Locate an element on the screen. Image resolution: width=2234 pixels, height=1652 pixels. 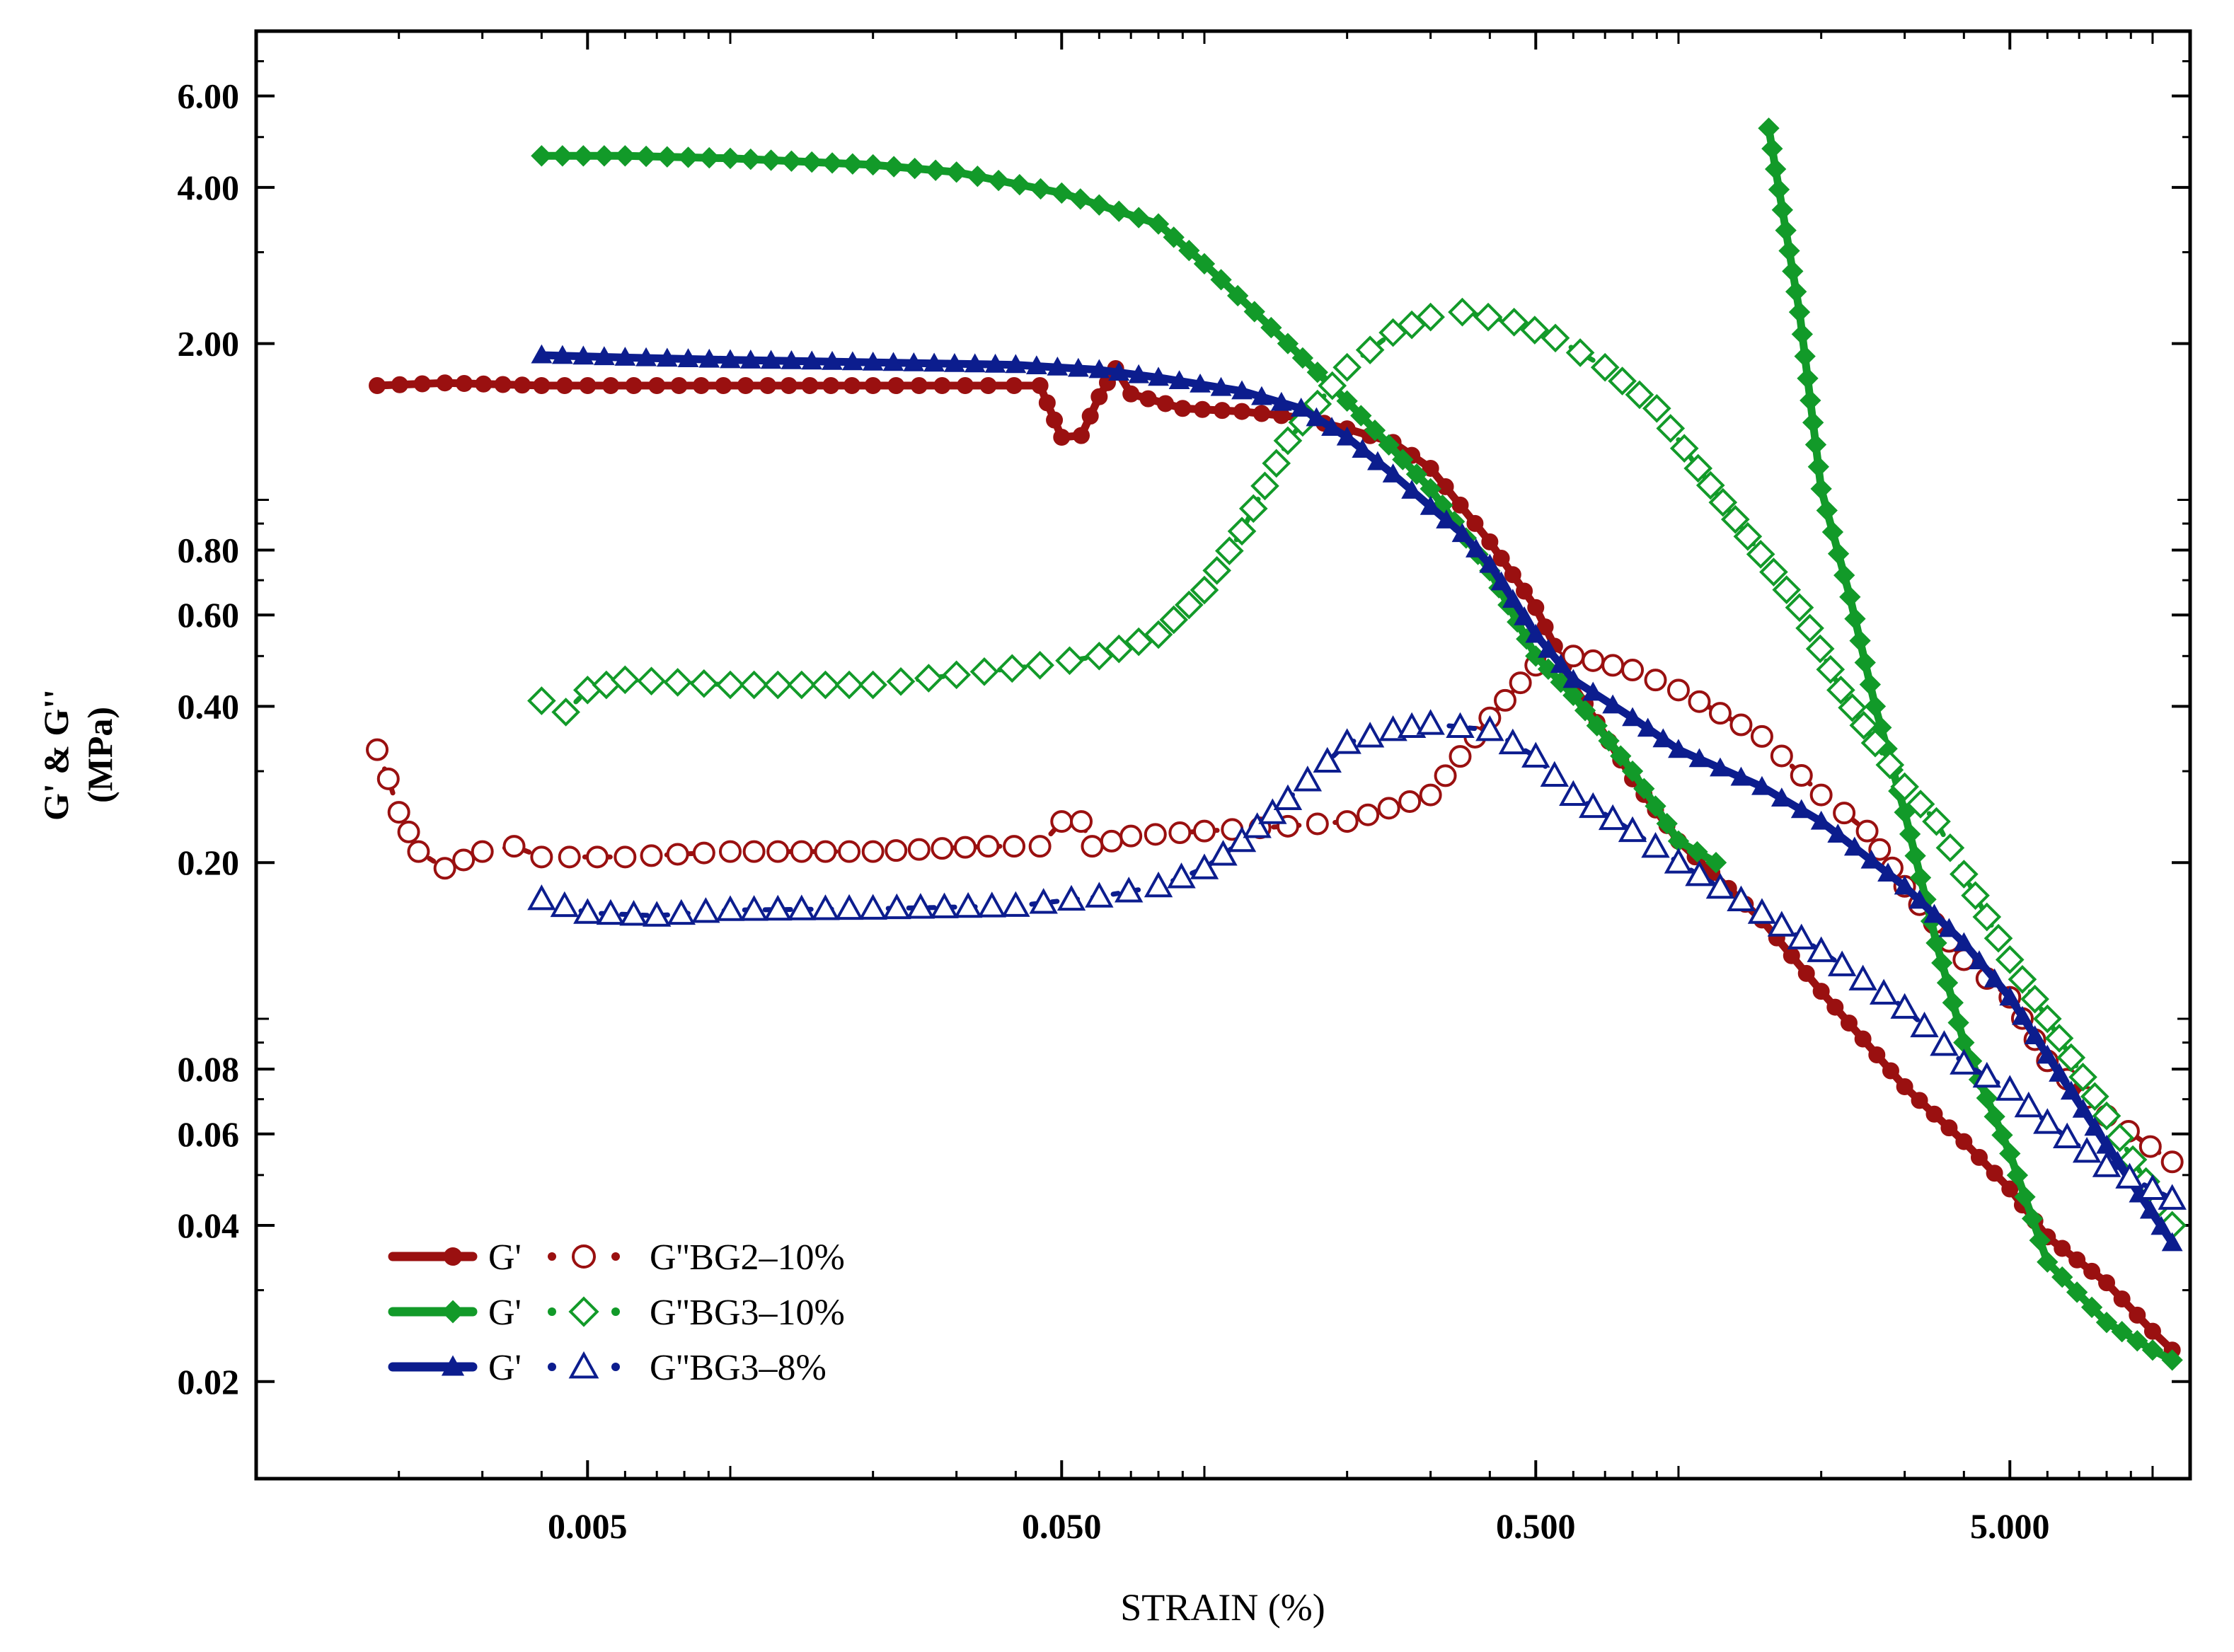
legend-gp-label: G' is located at coordinates (505, 1257).